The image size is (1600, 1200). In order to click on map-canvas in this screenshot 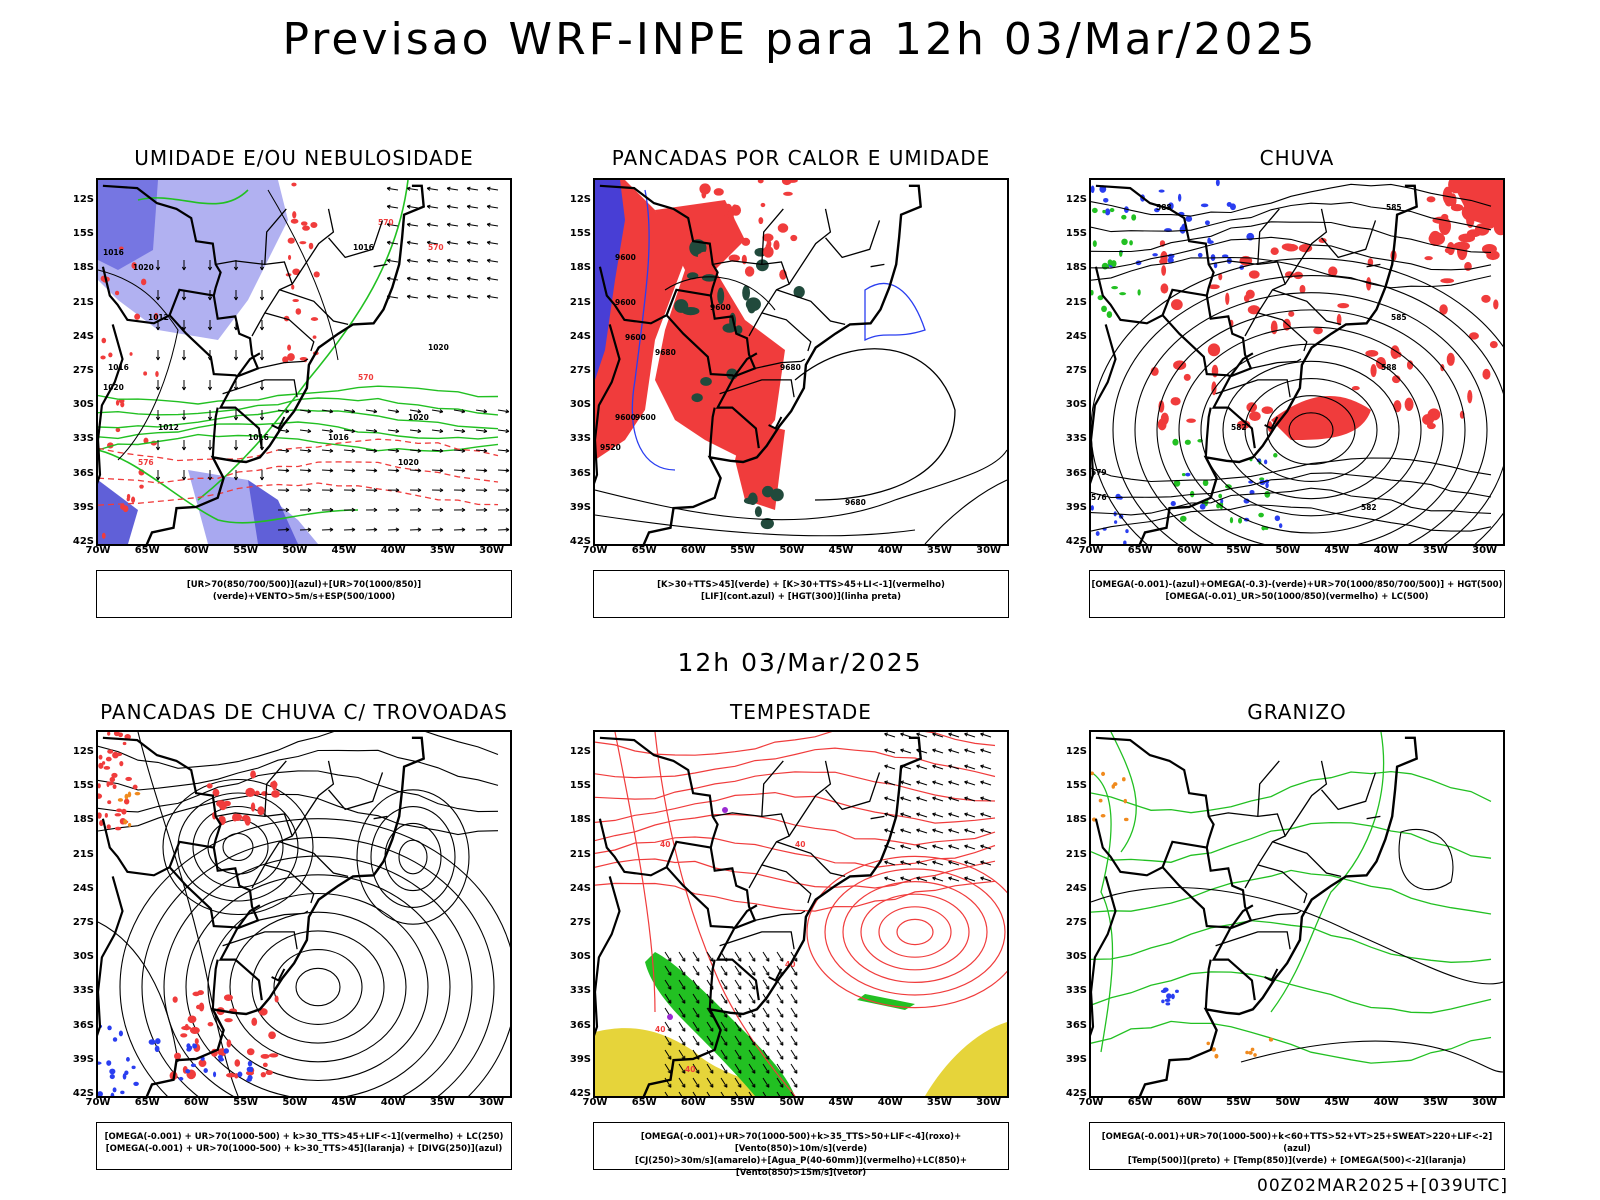, I will do `click(304, 914)`.